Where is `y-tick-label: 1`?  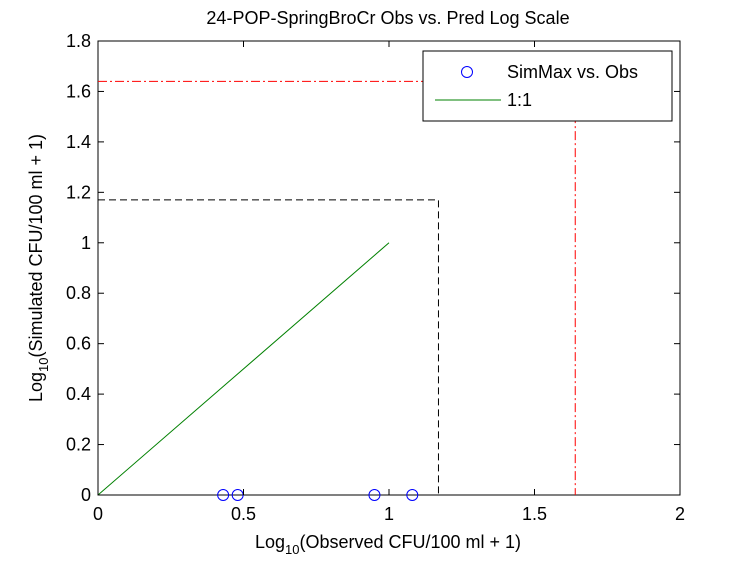
y-tick-label: 1 is located at coordinates (86, 243).